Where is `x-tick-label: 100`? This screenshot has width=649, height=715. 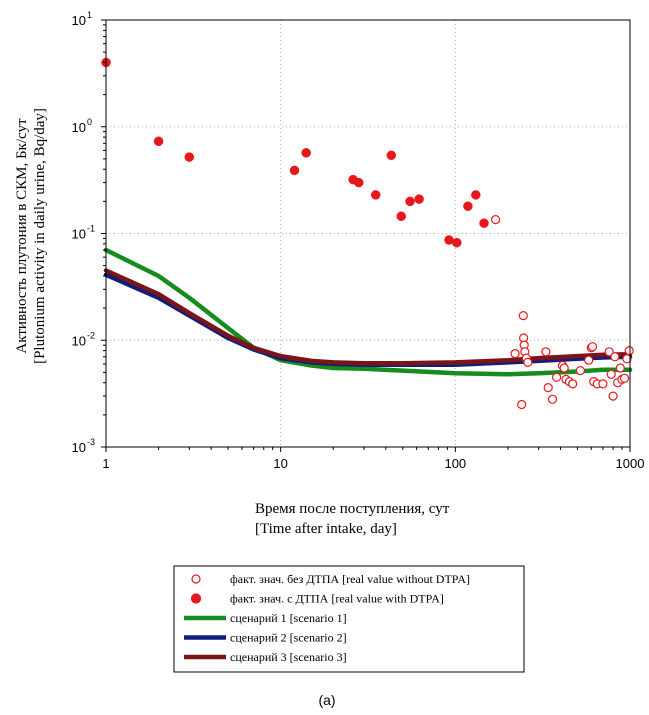
x-tick-label: 100 is located at coordinates (455, 463).